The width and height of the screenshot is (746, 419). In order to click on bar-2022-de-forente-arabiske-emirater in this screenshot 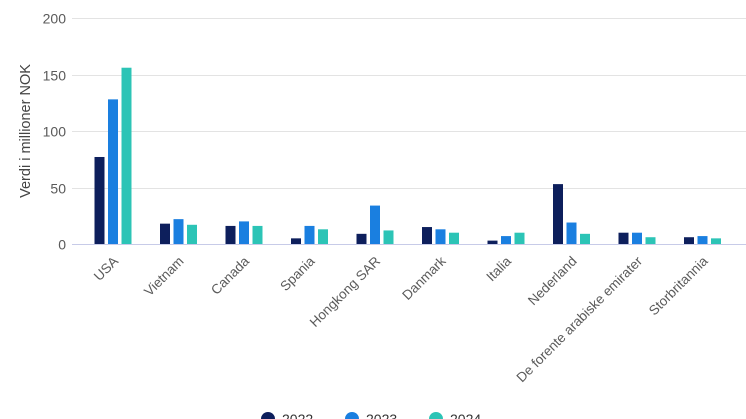, I will do `click(623, 238)`.